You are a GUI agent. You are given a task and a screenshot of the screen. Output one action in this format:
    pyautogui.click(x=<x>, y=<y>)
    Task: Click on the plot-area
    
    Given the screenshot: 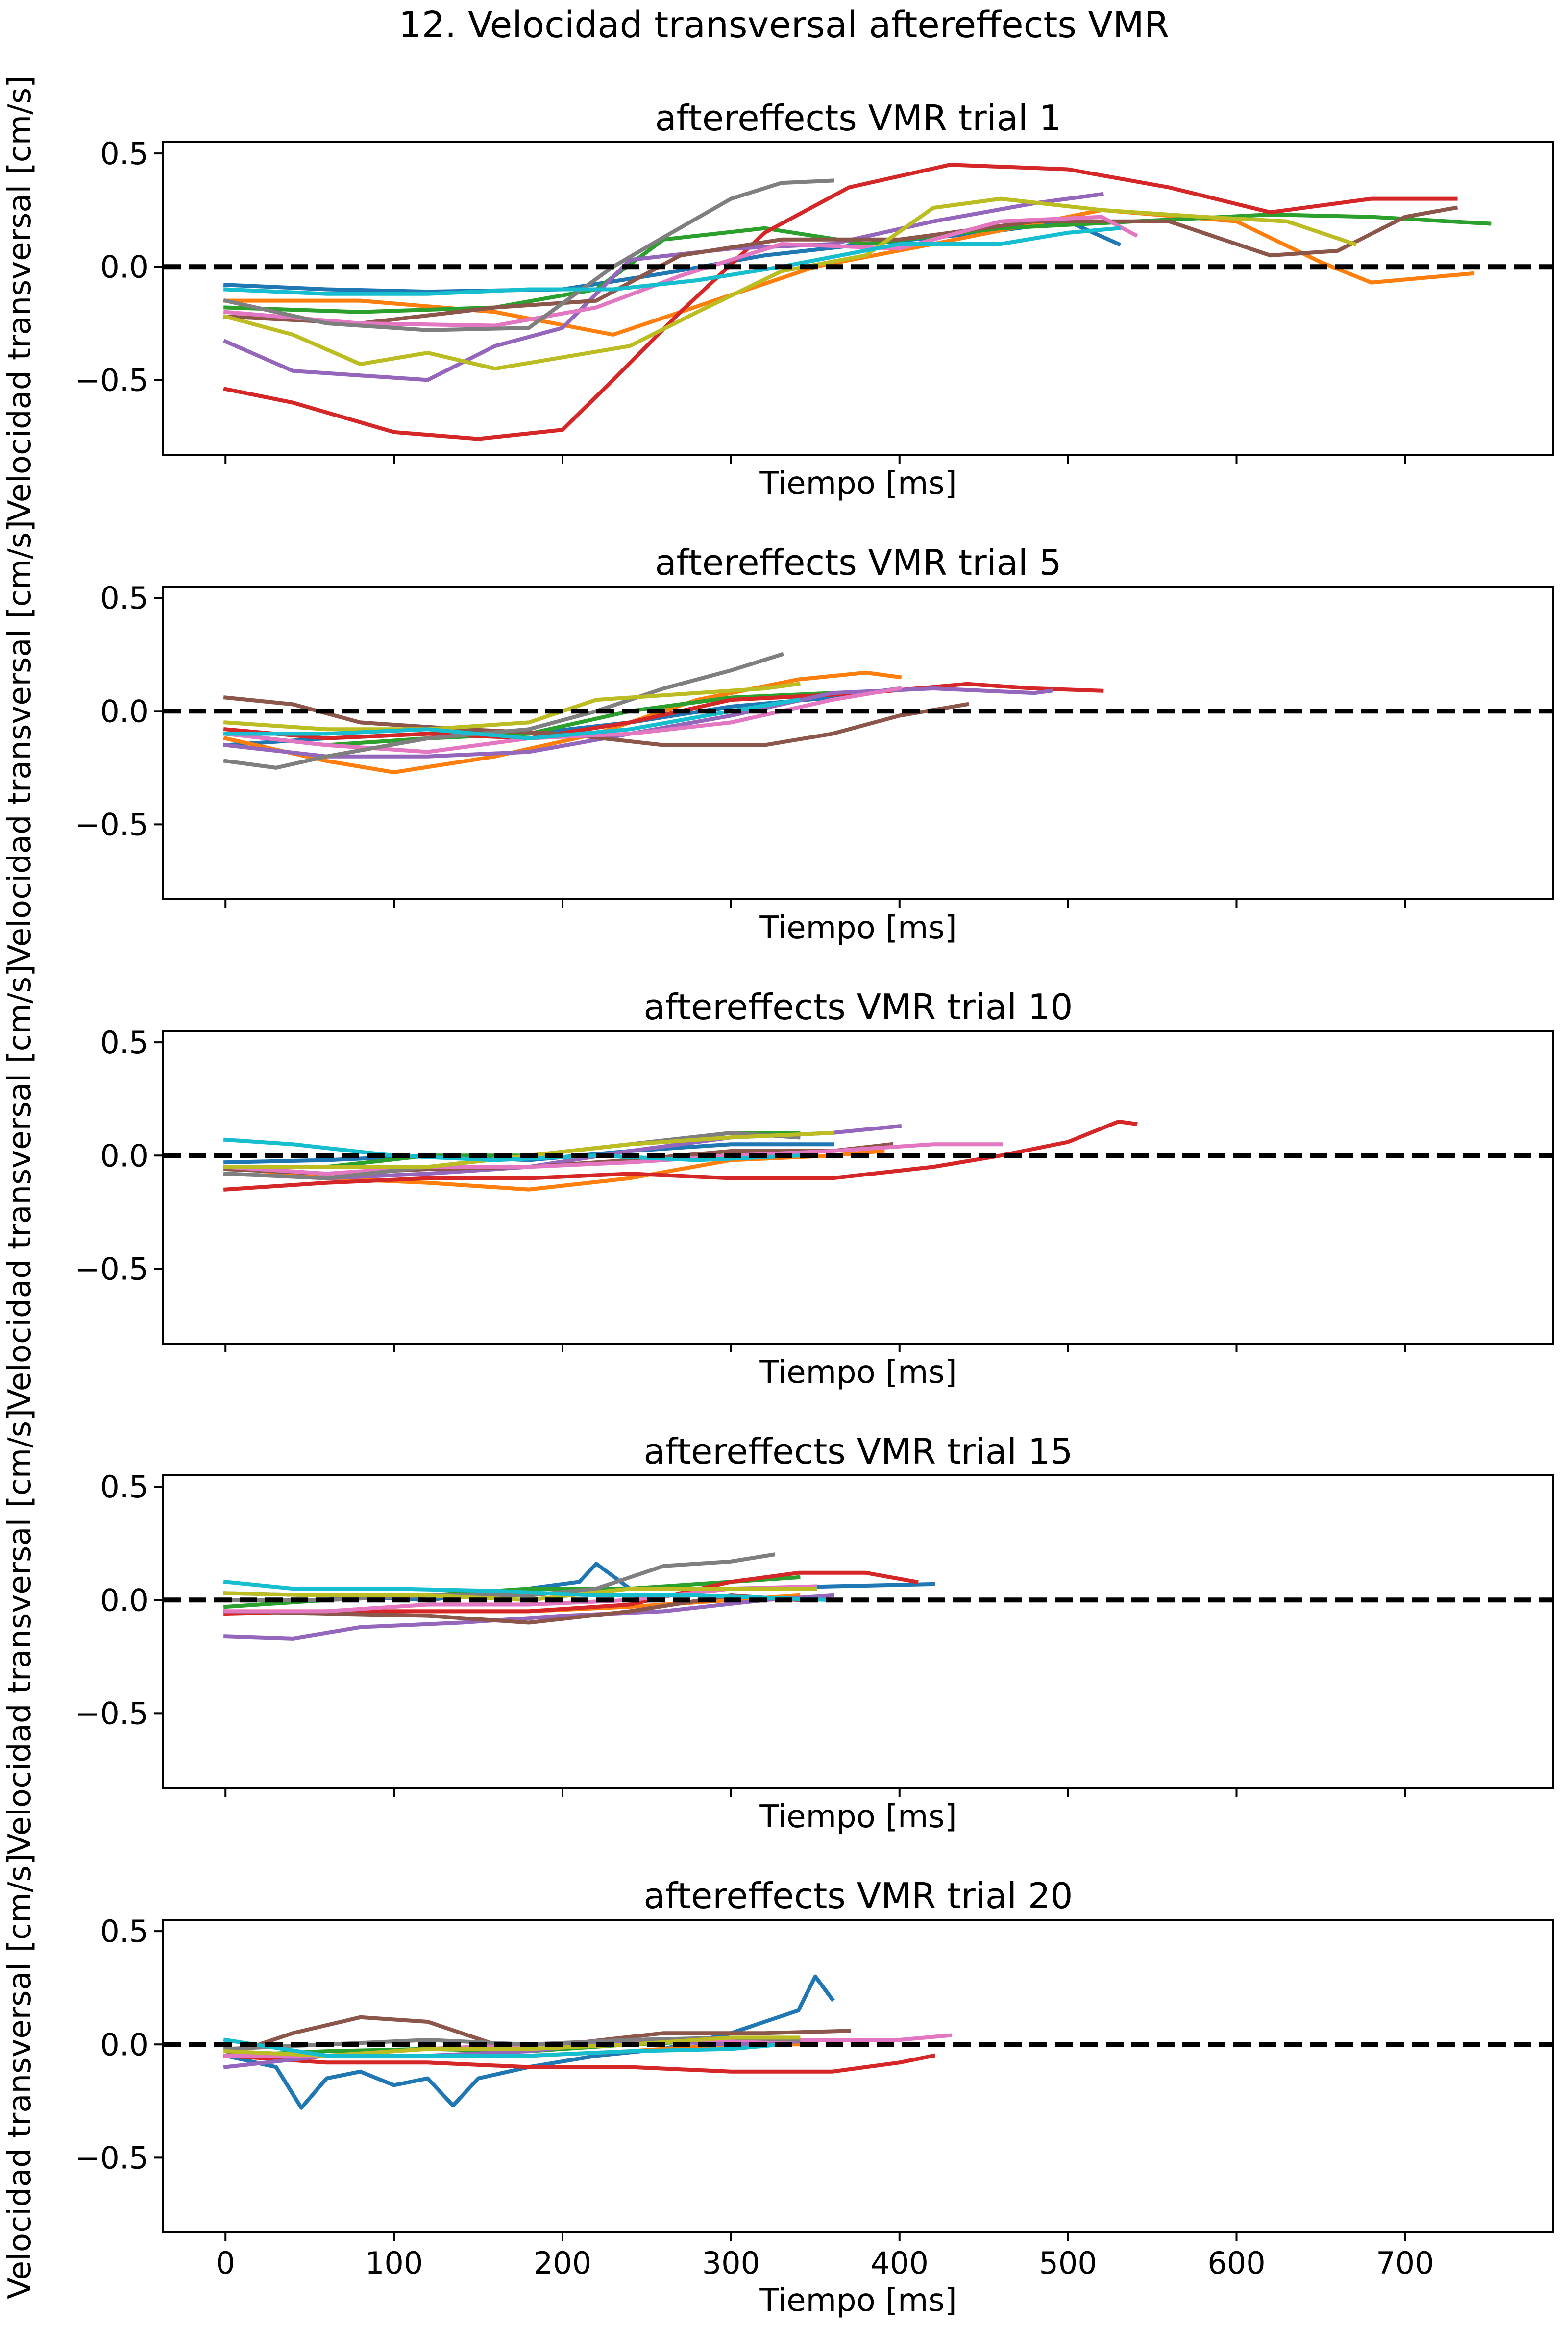 What is the action you would take?
    pyautogui.click(x=663, y=713)
    